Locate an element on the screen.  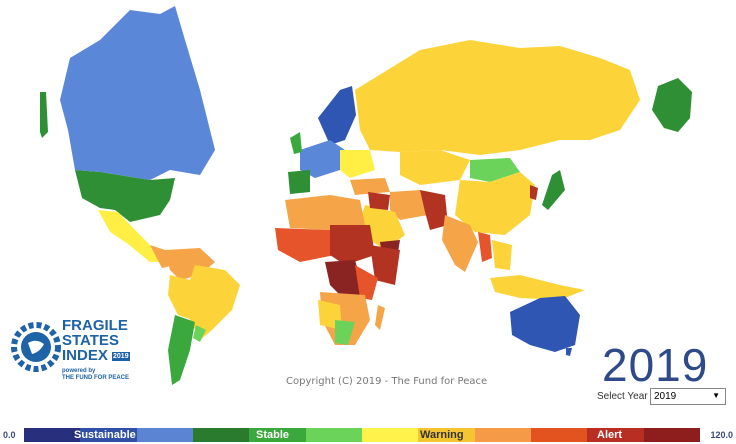
region-mexico is located at coordinates (129, 236).